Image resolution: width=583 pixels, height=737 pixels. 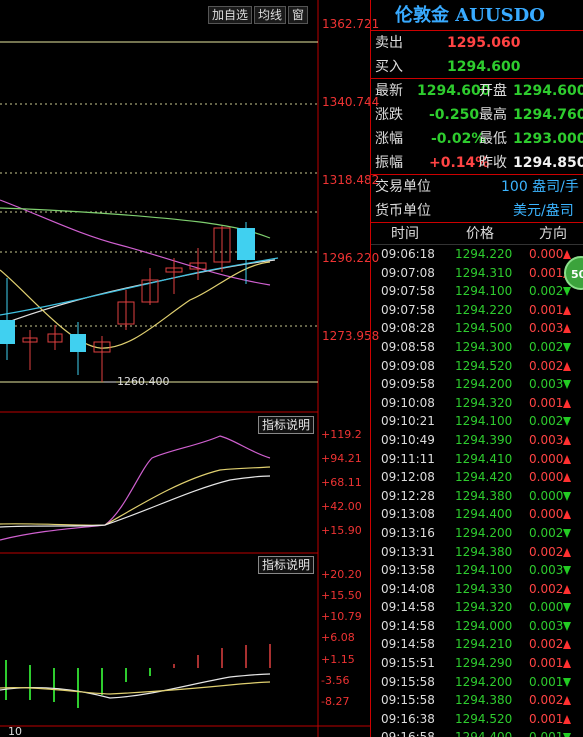 What do you see at coordinates (298, 15) in the screenshot?
I see `window-button: 窗` at bounding box center [298, 15].